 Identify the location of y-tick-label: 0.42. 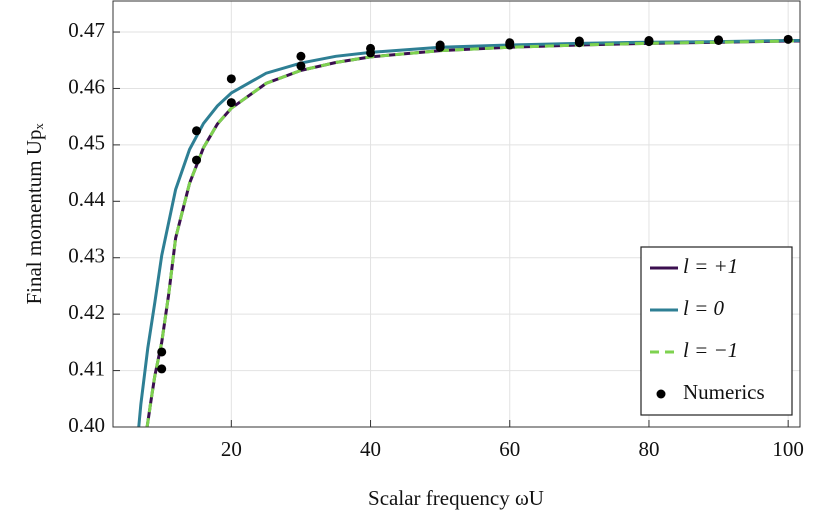
(86, 312).